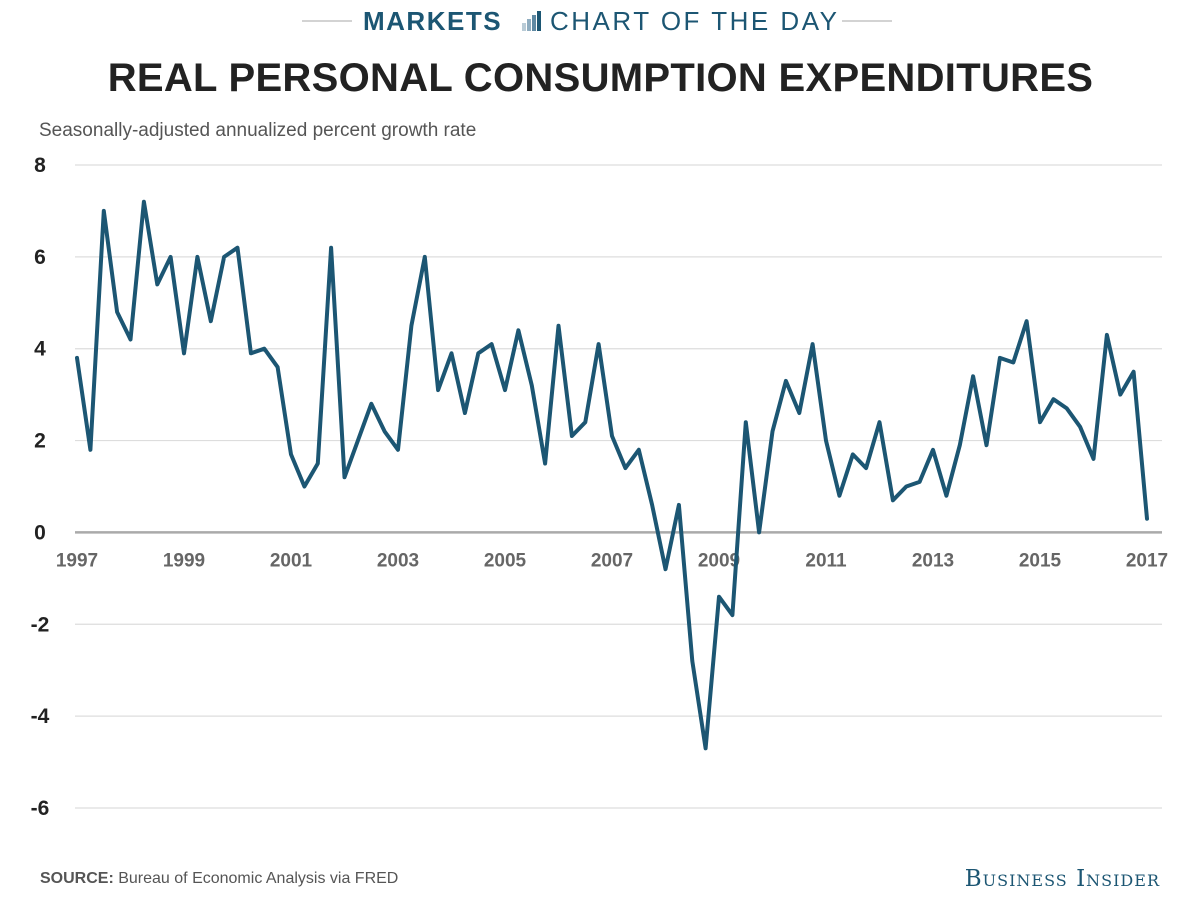 This screenshot has height=900, width=1201. Describe the element at coordinates (40, 165) in the screenshot. I see `y-tick-label: 8` at that location.